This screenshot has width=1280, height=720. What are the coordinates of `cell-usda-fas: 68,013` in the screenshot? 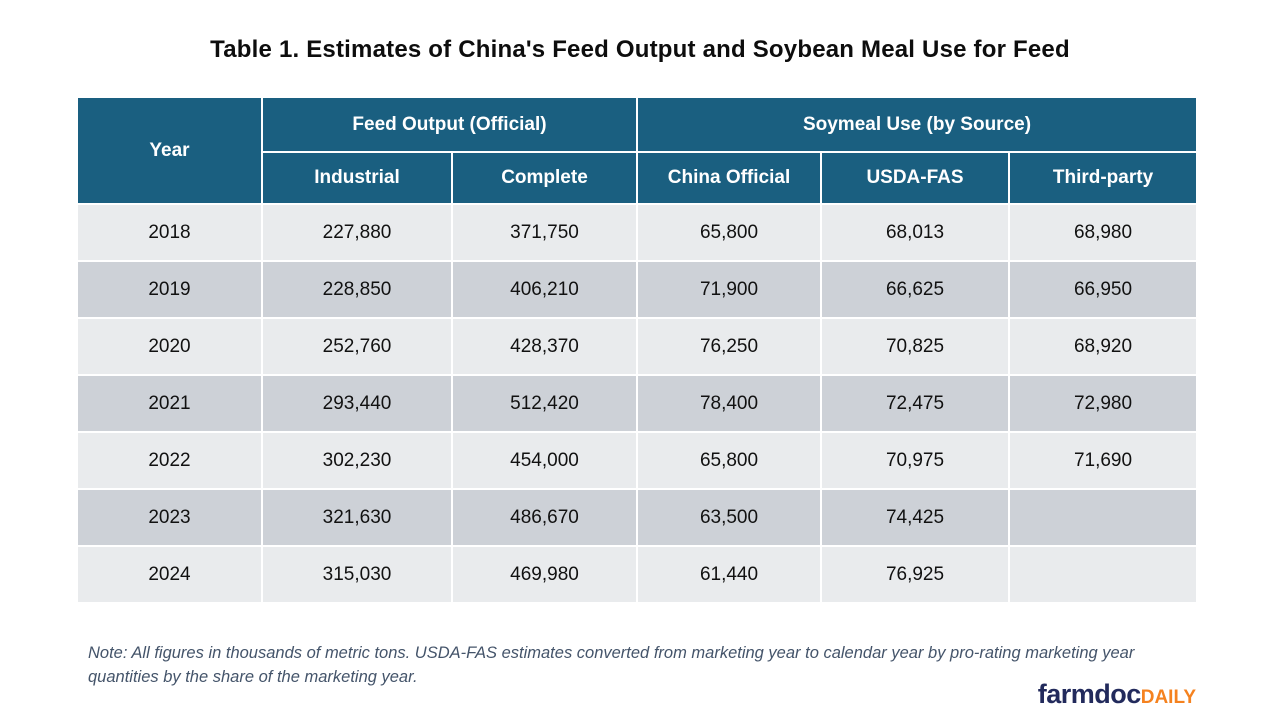 It's located at (916, 233).